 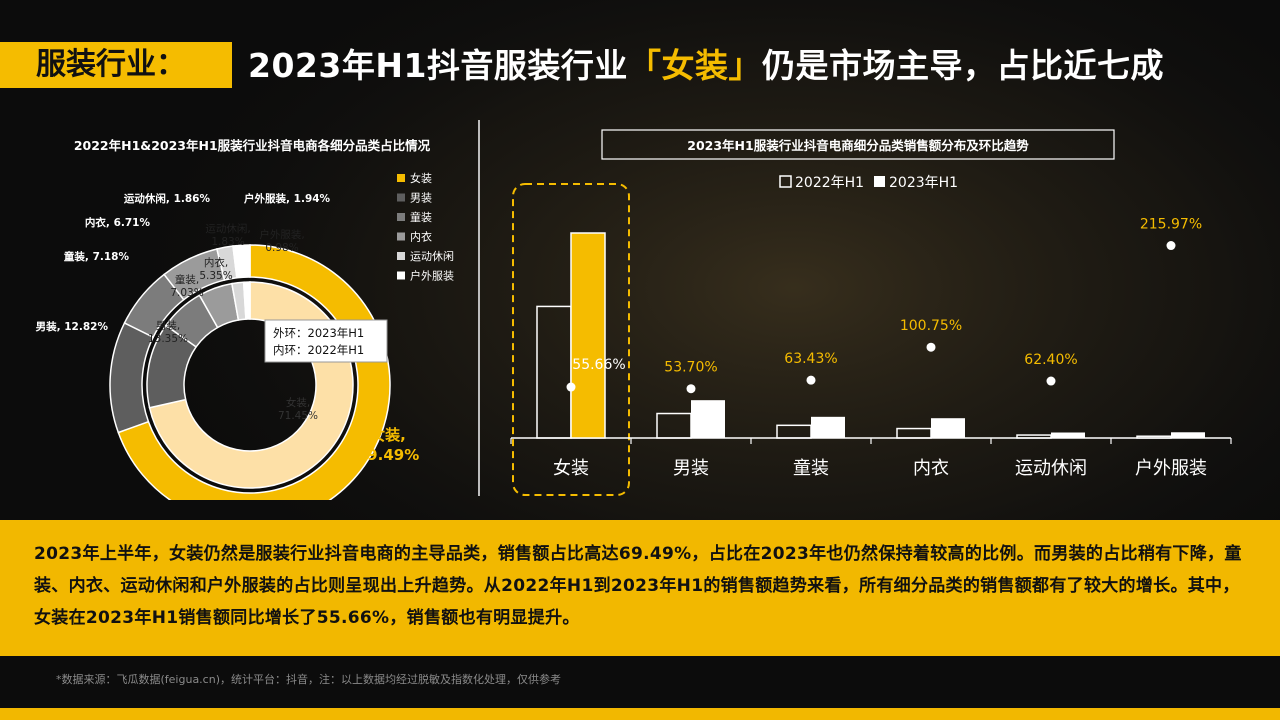 I want to click on donut-chart-title: 2022年H1&2023年H1服装行业抖音电商各细分品类占比情况, so click(x=252, y=145).